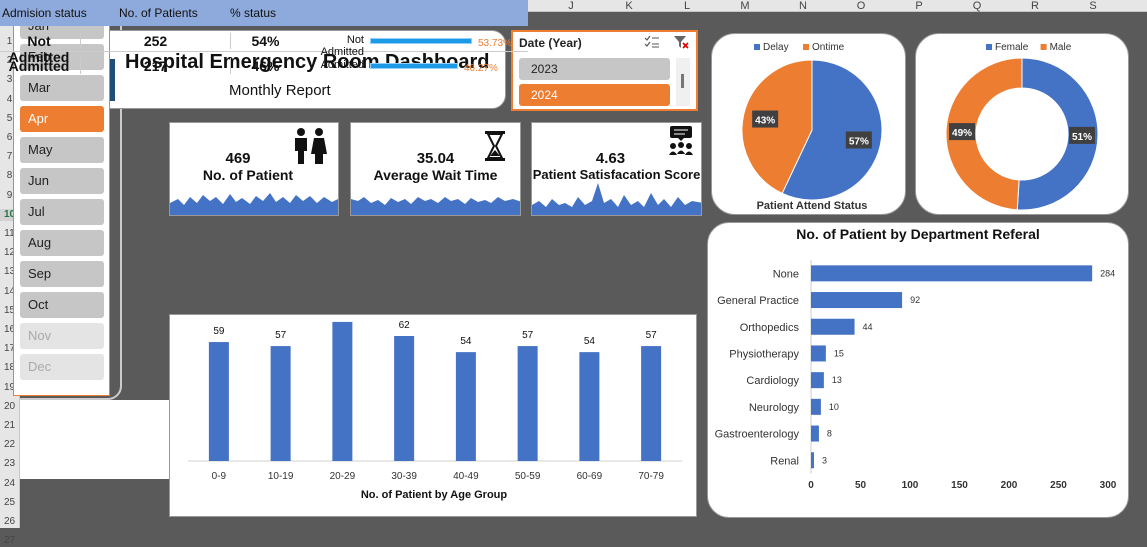 The image size is (1147, 547). Describe the element at coordinates (9, 41) in the screenshot. I see `row-header: 1` at that location.